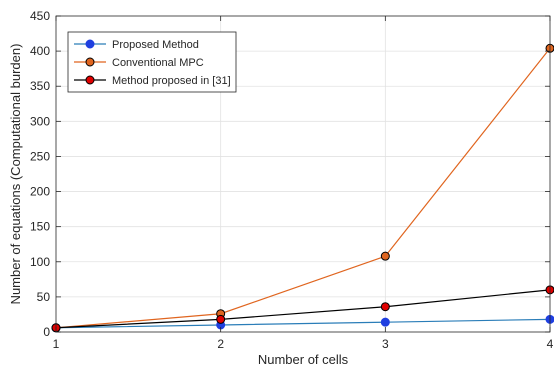  Describe the element at coordinates (155, 45) in the screenshot. I see `legend-label: Proposed Method` at that location.